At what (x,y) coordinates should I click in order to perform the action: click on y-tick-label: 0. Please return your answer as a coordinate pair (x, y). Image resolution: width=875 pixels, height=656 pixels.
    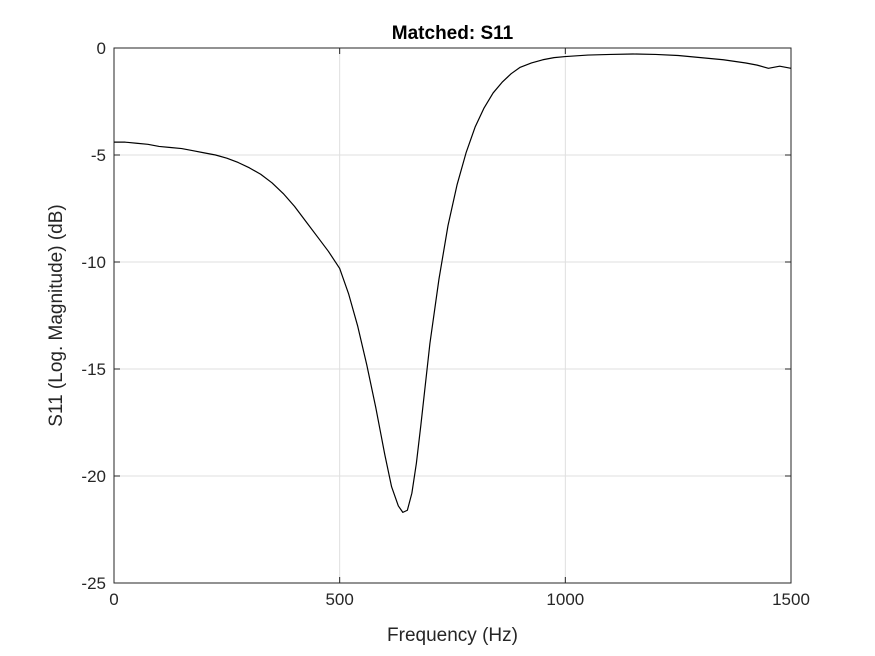
    Looking at the image, I should click on (101, 48).